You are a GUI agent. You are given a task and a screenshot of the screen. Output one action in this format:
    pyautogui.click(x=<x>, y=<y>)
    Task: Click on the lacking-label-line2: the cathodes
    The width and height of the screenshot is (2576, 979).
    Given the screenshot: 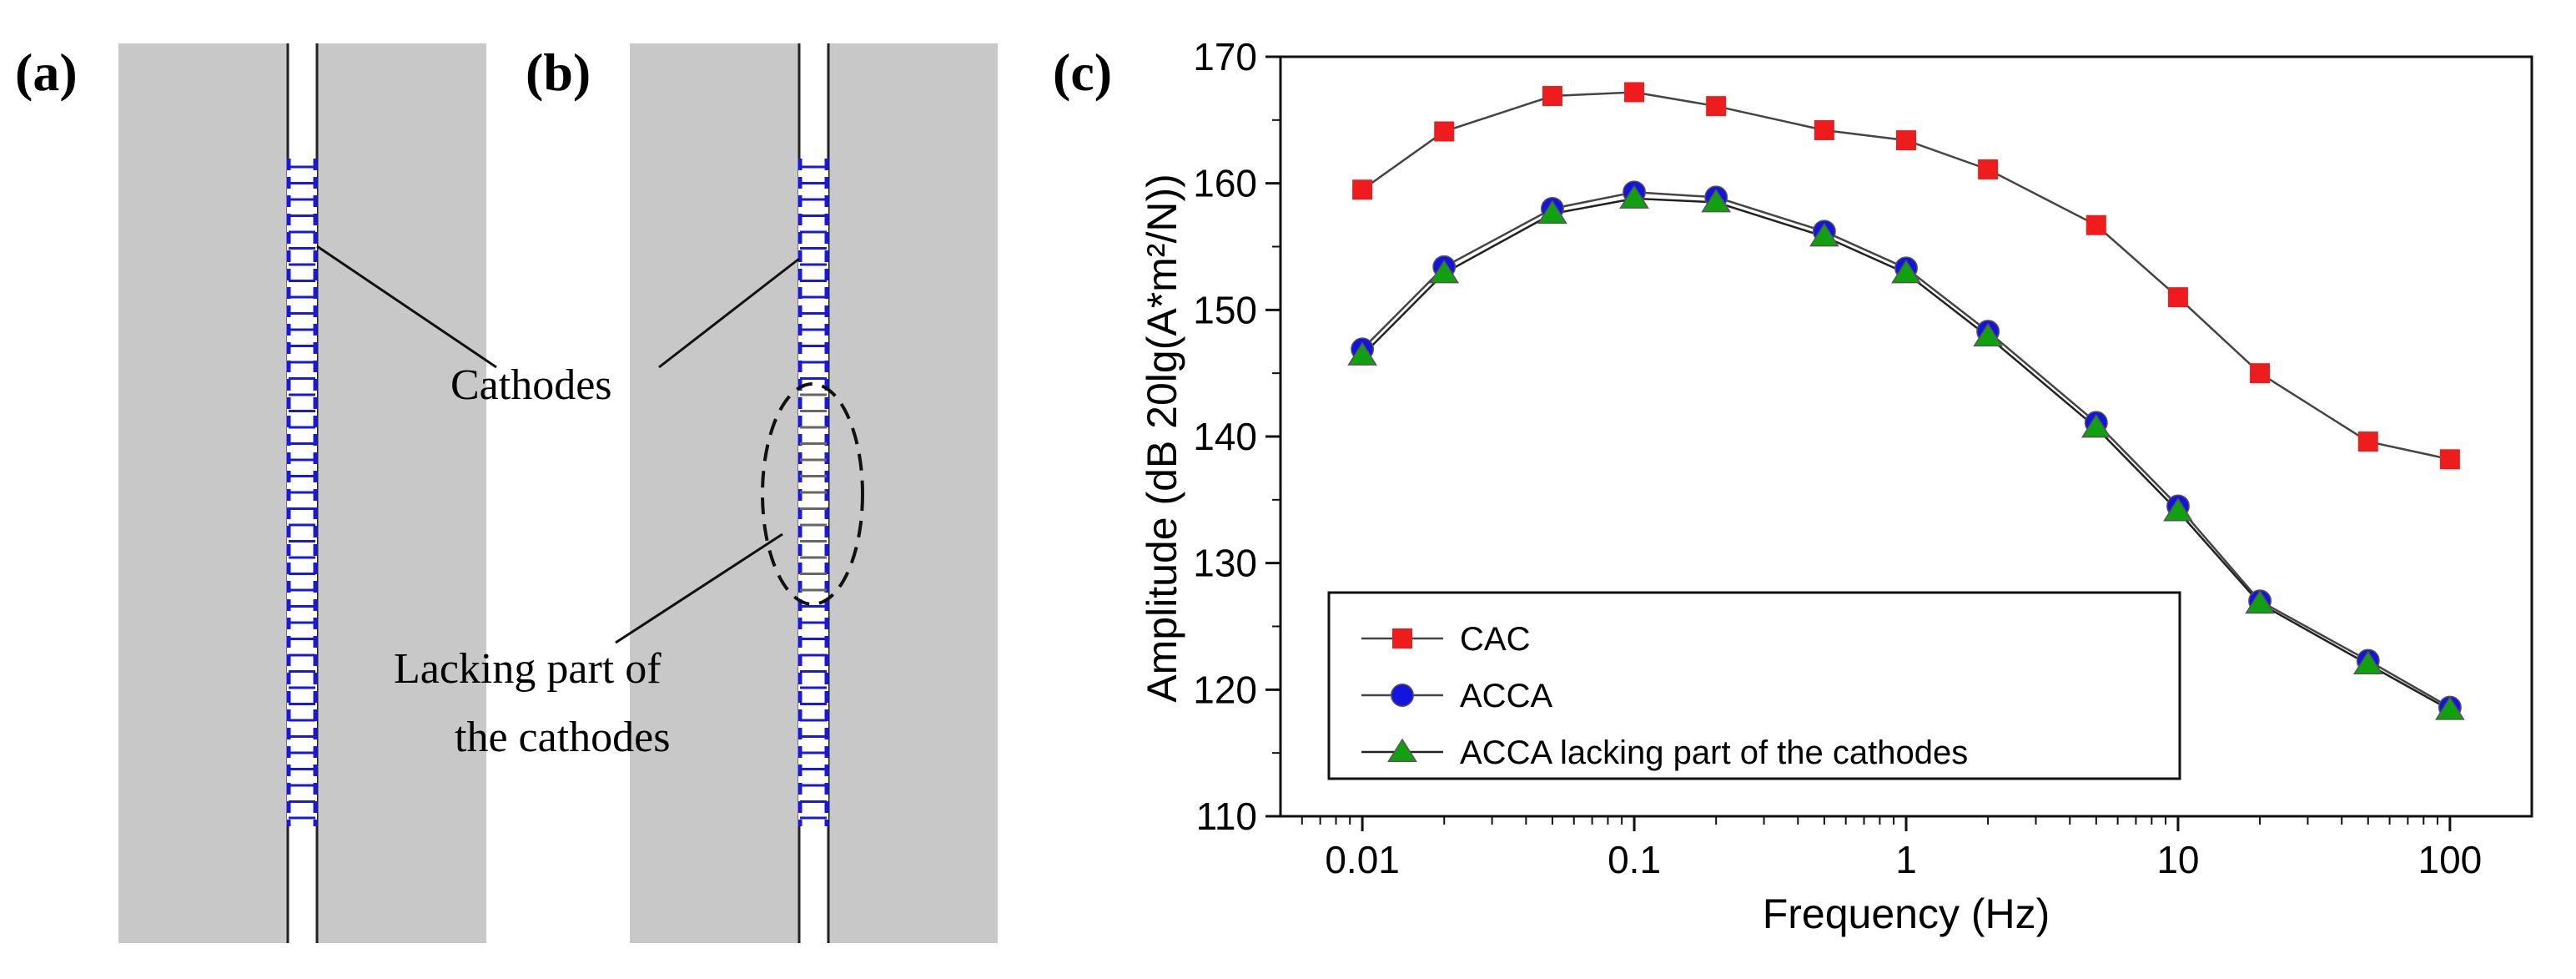 What is the action you would take?
    pyautogui.click(x=562, y=737)
    